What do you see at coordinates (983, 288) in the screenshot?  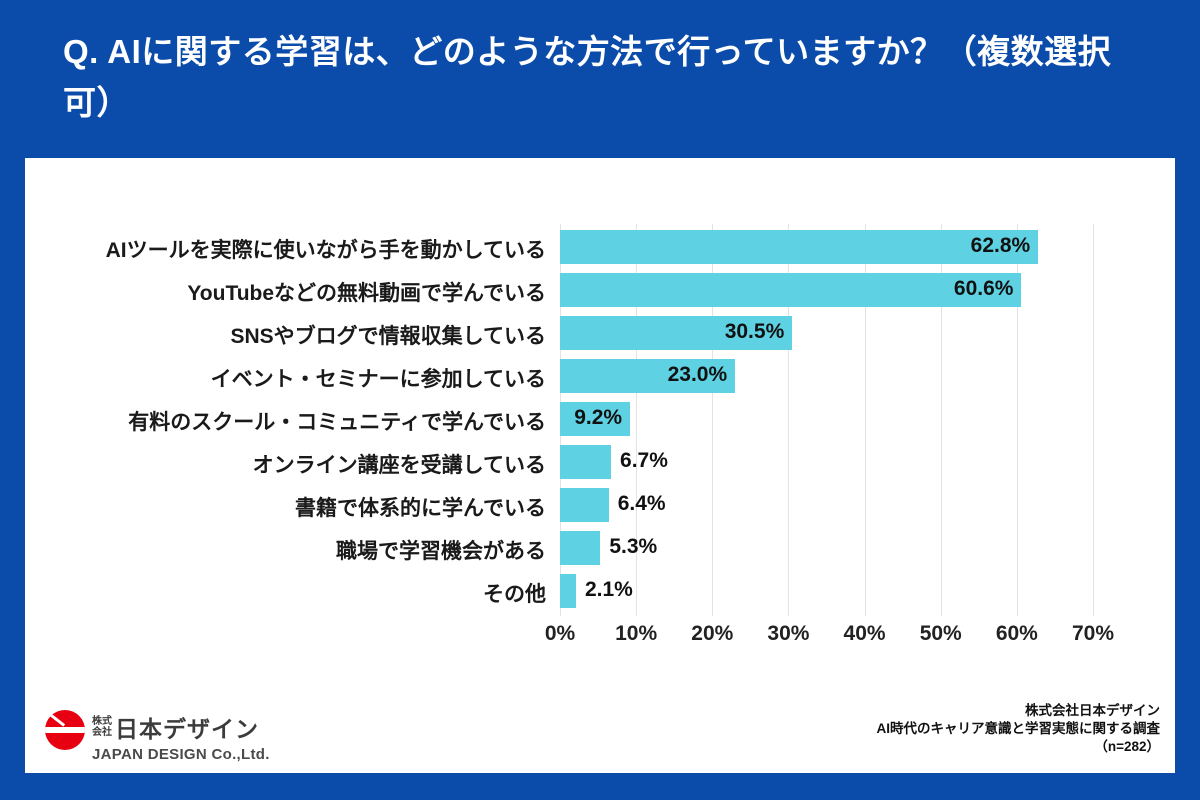 I see `bar-value-label: 60.6%` at bounding box center [983, 288].